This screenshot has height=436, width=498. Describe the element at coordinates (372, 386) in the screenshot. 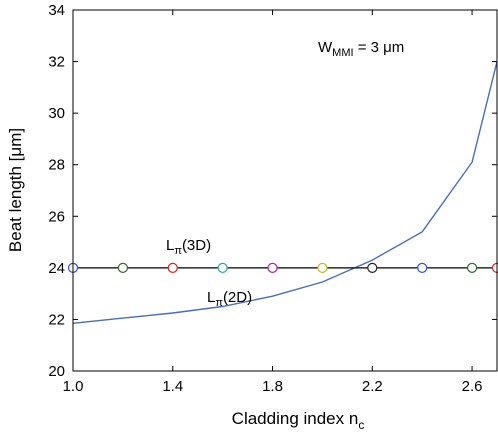

I see `x-tick-label: 2.2` at that location.